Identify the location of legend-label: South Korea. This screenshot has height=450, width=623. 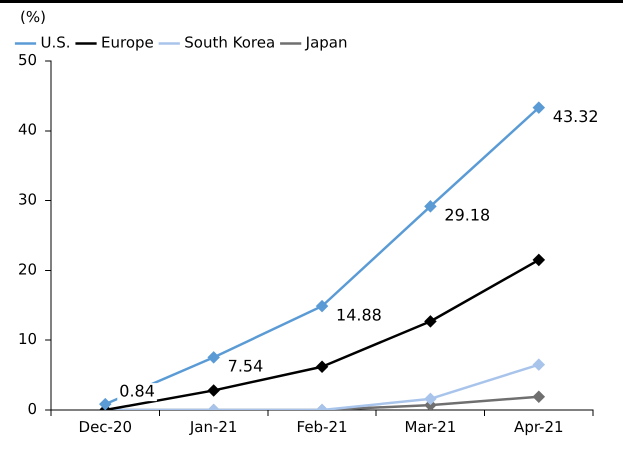
(230, 42).